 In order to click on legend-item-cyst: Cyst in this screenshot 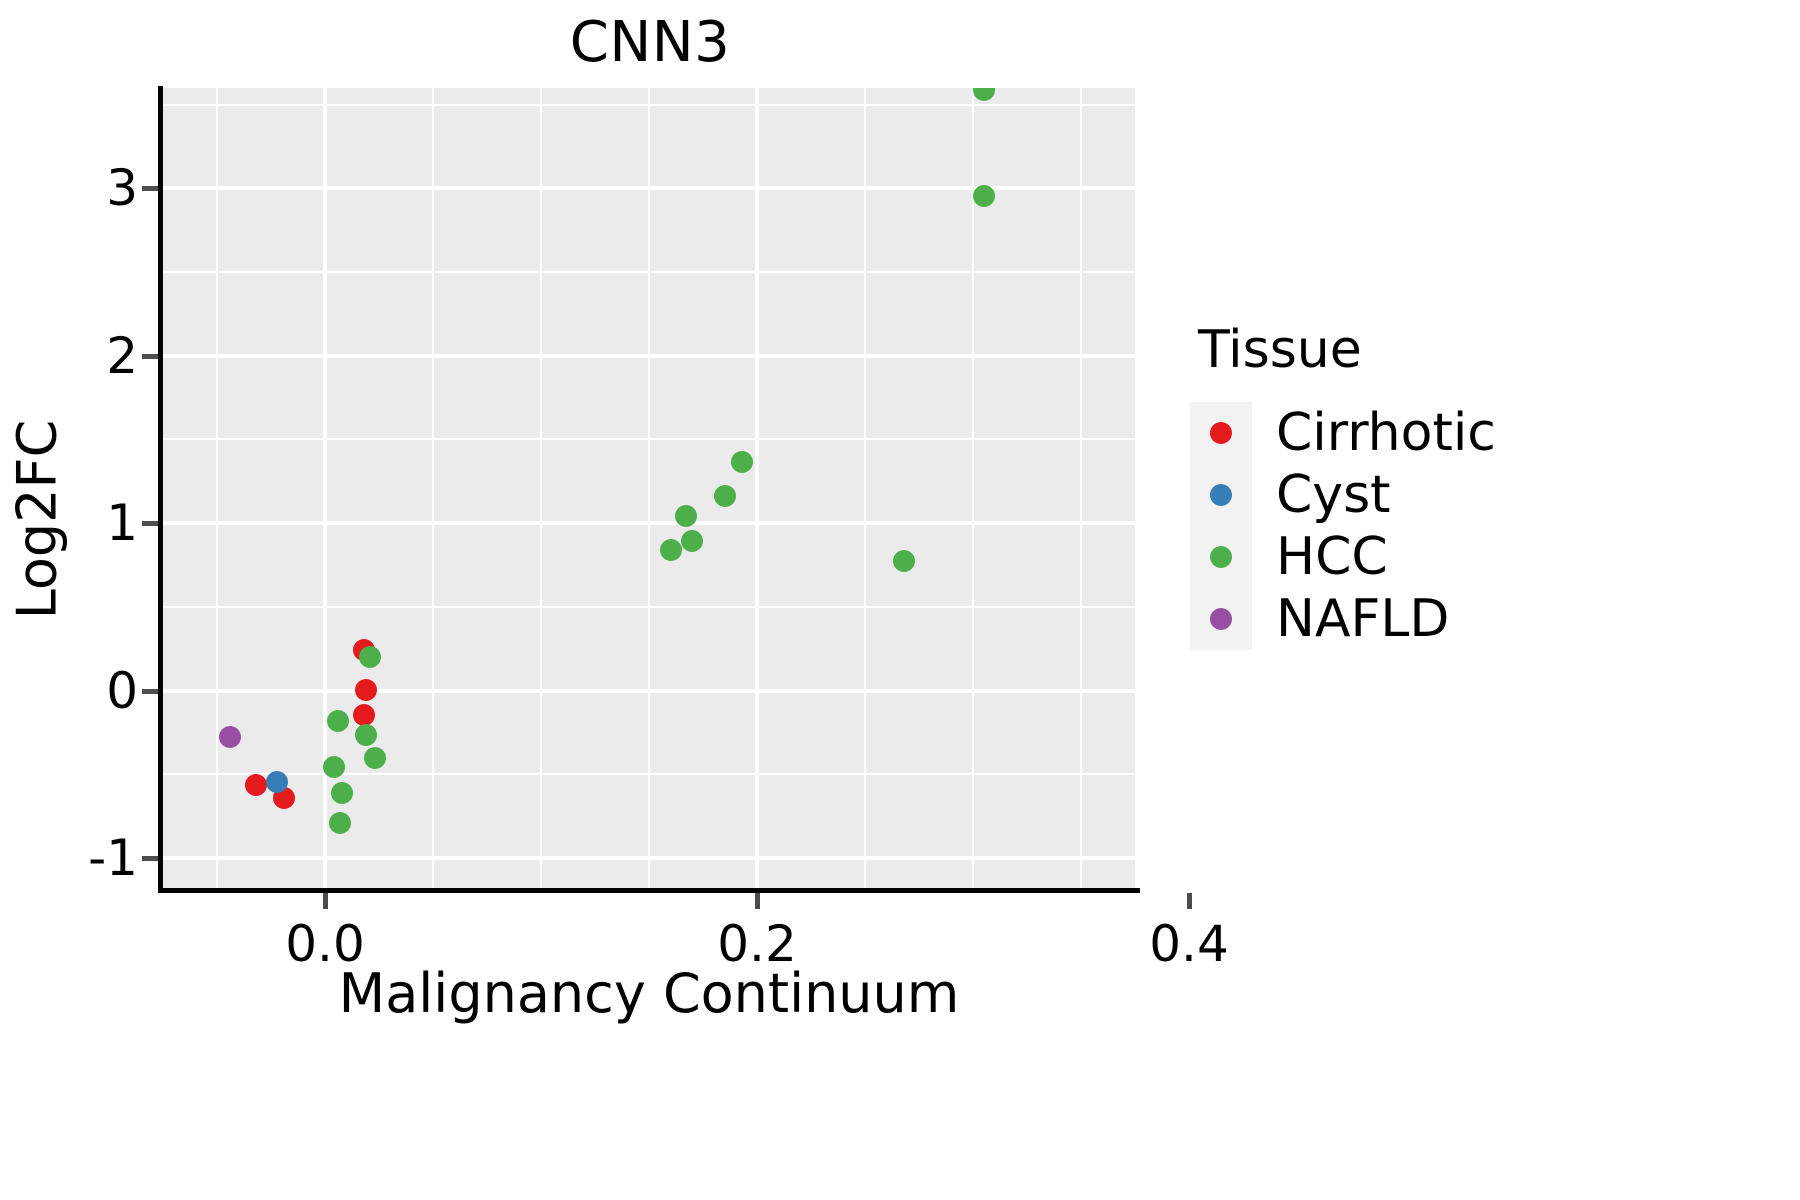, I will do `click(1480, 495)`.